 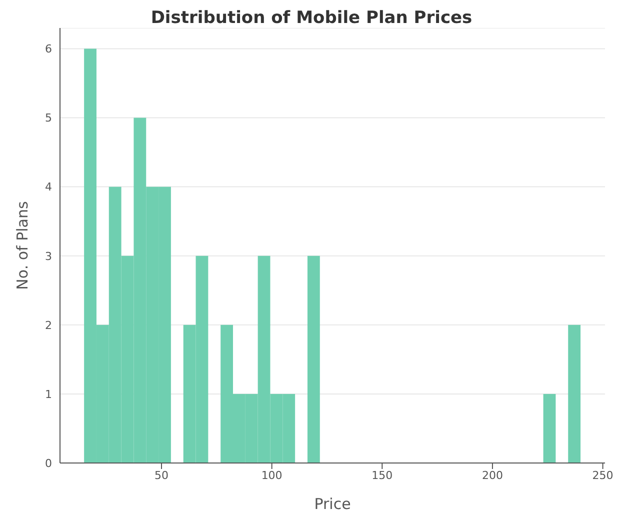 I want to click on x-tick-label: 150, so click(x=382, y=475).